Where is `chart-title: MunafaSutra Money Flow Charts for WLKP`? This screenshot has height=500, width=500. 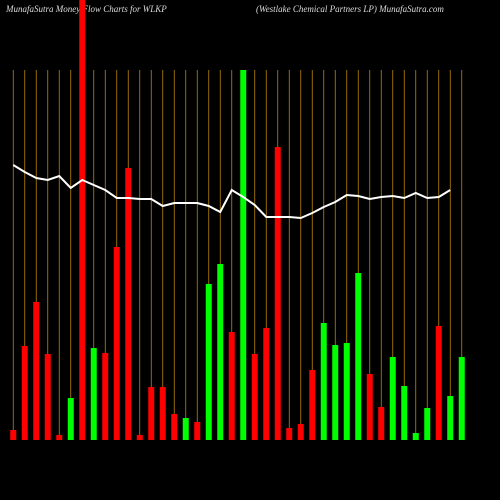 chart-title: MunafaSutra Money Flow Charts for WLKP is located at coordinates (86, 9).